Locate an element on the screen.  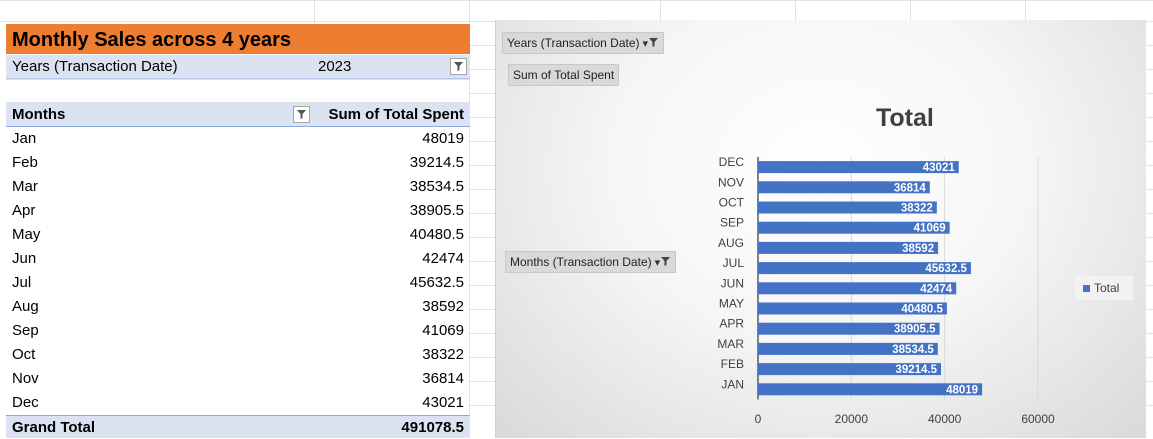
table-row: May 40480.5 is located at coordinates (238, 235).